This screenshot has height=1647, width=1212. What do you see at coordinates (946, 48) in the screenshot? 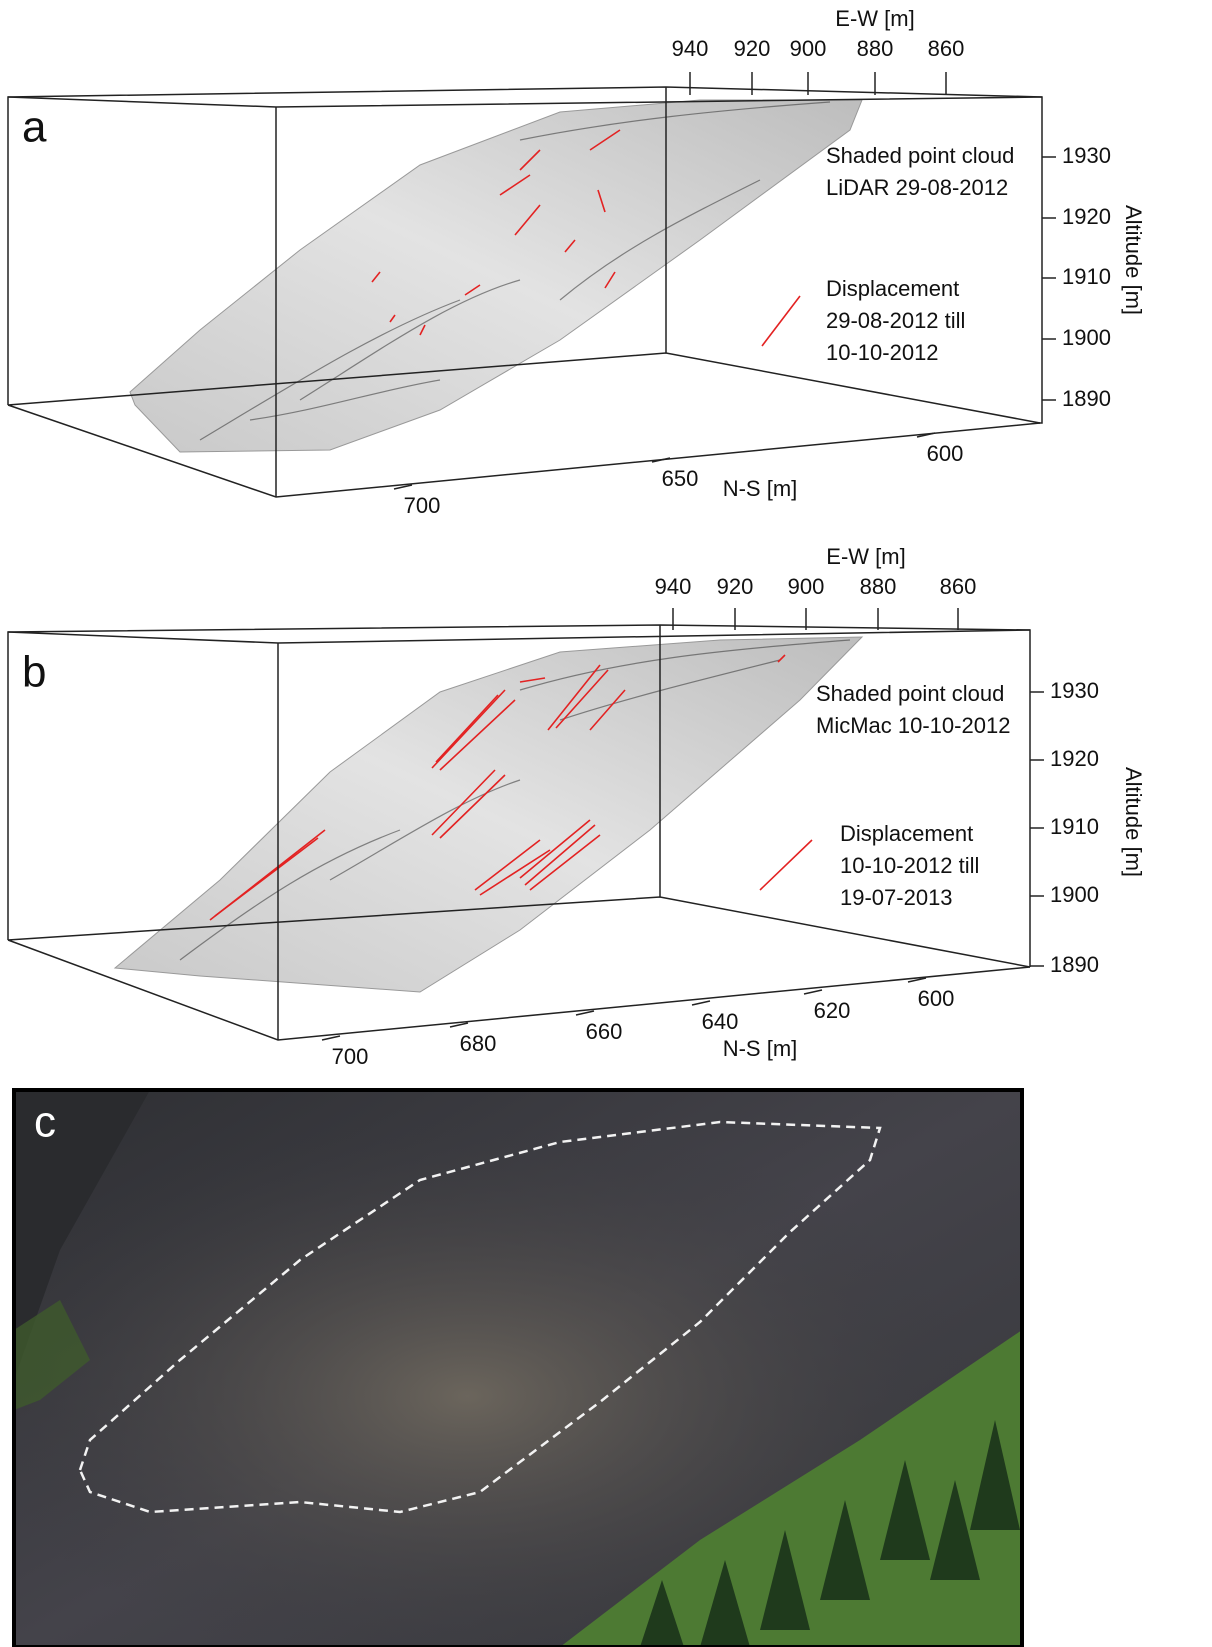
I see `ew-tick-label: 860` at bounding box center [946, 48].